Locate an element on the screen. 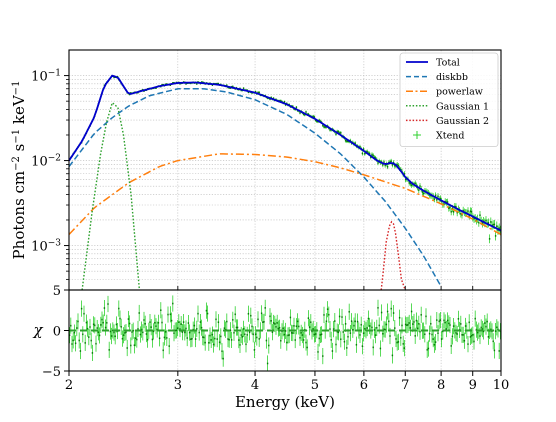  legend-gaussian-1-label: Gaussian 1 is located at coordinates (462, 106).